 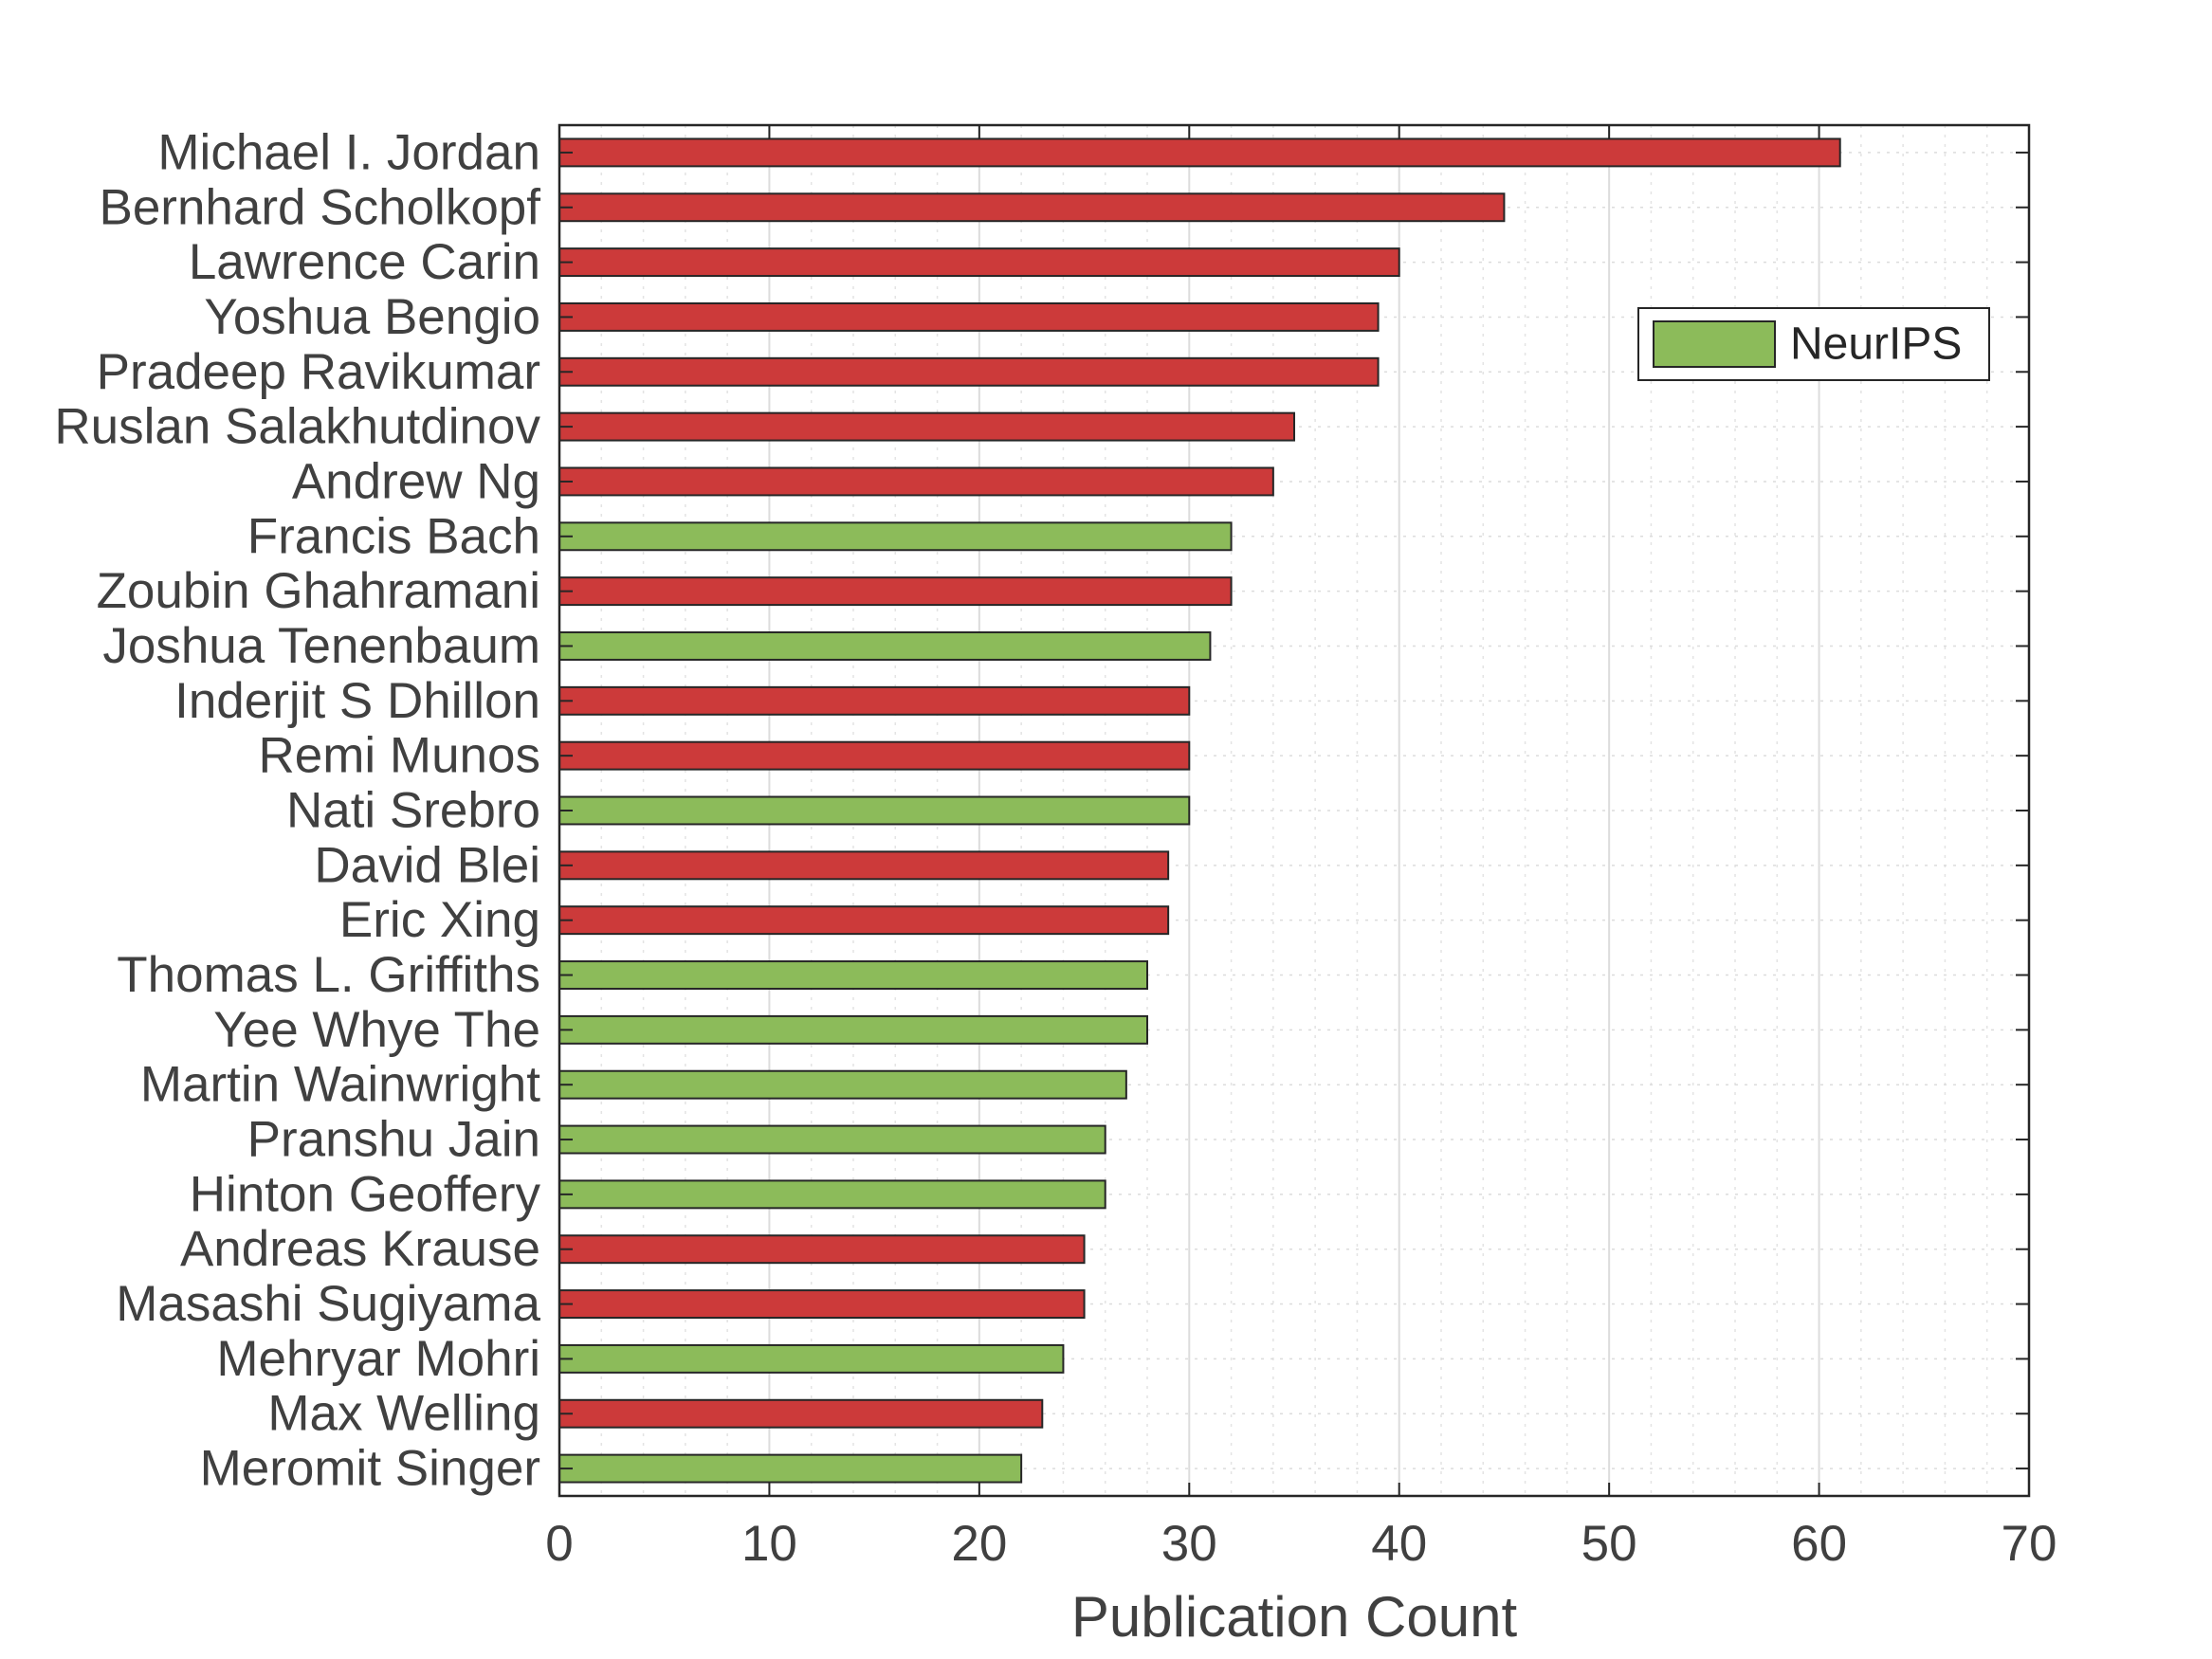 I want to click on y-tick-label: Mehryar Mohri, so click(x=378, y=1359).